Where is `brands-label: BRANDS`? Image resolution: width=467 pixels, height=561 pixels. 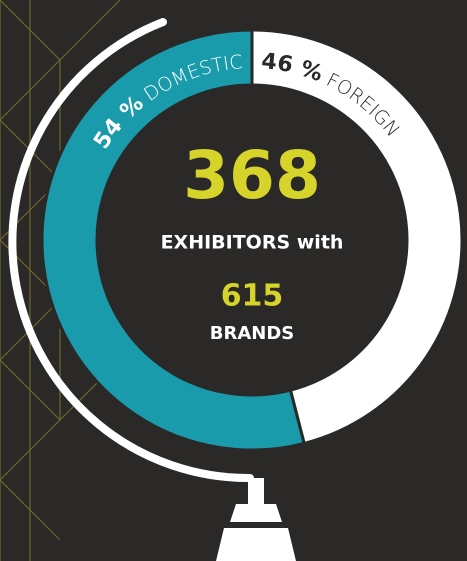
brands-label: BRANDS is located at coordinates (252, 333).